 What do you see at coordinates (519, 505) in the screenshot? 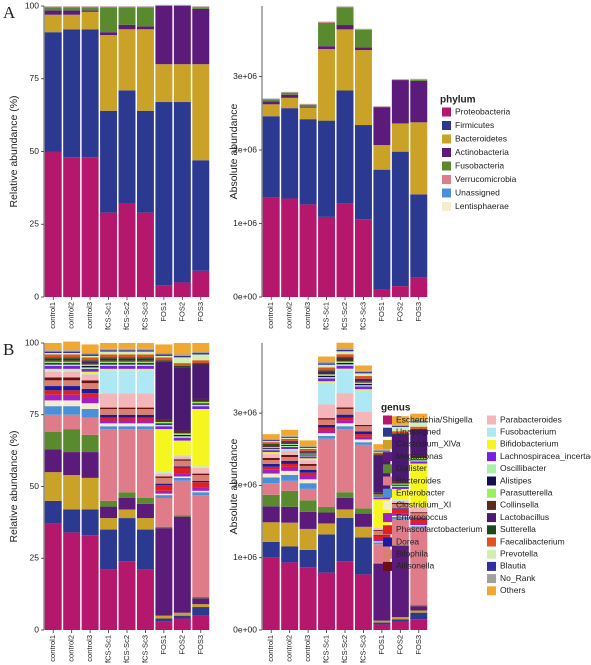
I see `legend-label: Collinsella` at bounding box center [519, 505].